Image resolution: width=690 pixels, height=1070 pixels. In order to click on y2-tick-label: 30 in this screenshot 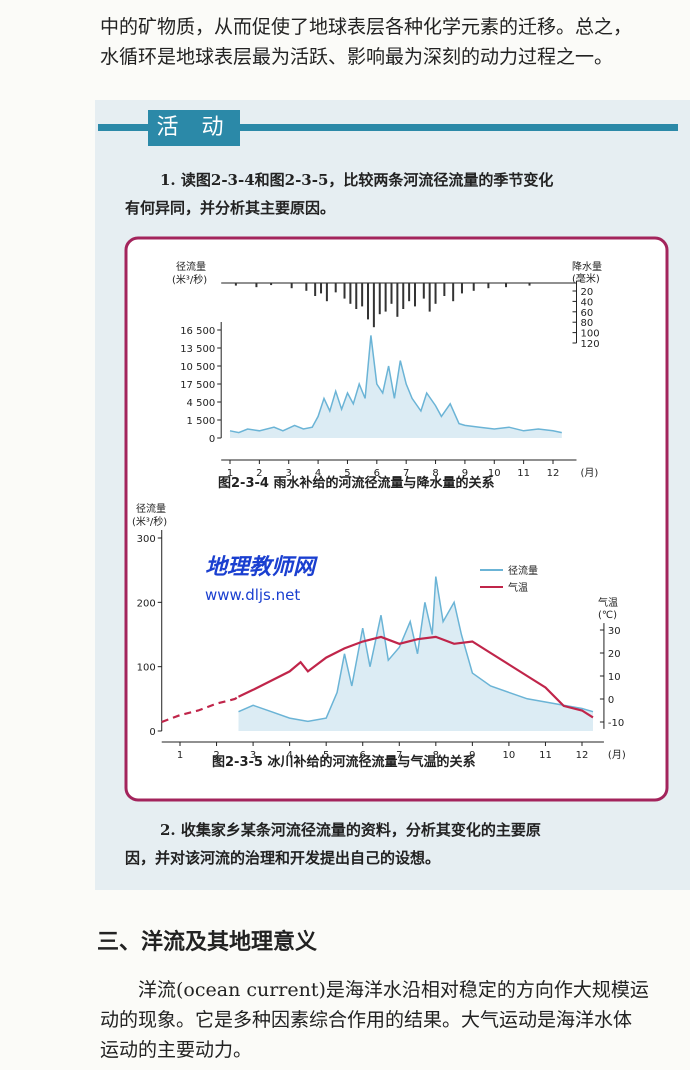, I will do `click(614, 631)`.